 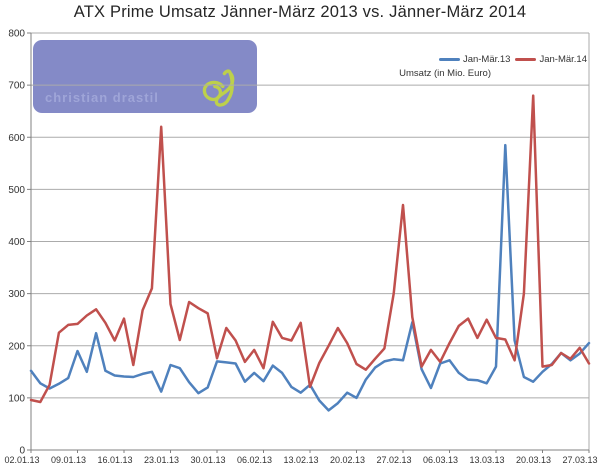 I want to click on legend-label-2014: Jan-Mär.14, so click(x=563, y=59).